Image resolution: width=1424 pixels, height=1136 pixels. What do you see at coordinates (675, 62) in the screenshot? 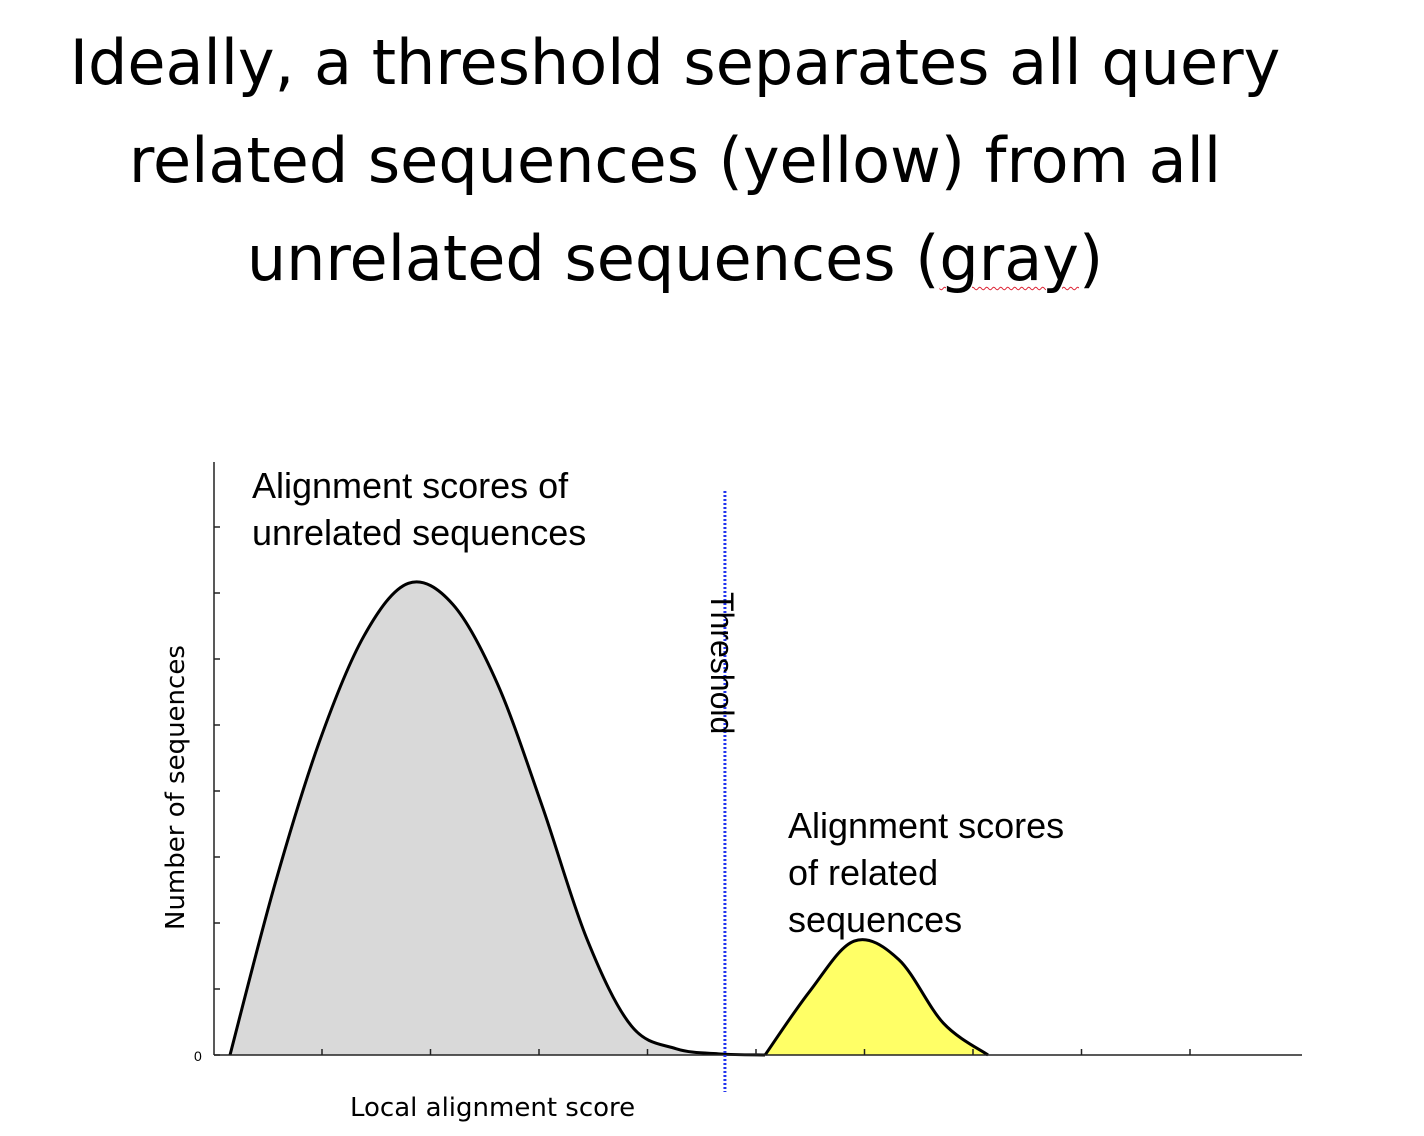
I see `title-line-1: Ideally, a threshold separates all query` at bounding box center [675, 62].